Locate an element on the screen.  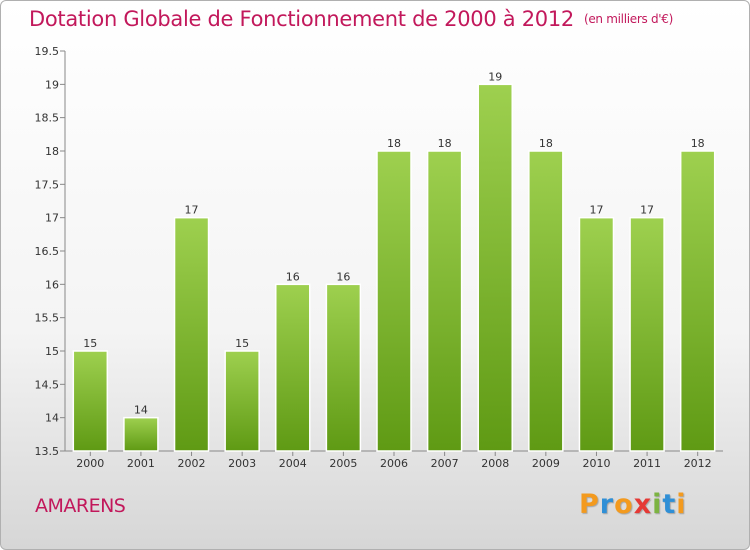
y-tick-label: 18.5 is located at coordinates (47, 118).